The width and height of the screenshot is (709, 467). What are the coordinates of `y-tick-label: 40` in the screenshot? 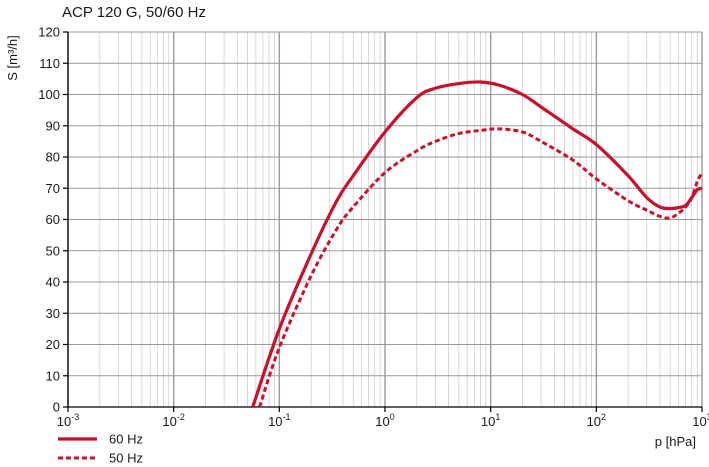 It's located at (53, 282).